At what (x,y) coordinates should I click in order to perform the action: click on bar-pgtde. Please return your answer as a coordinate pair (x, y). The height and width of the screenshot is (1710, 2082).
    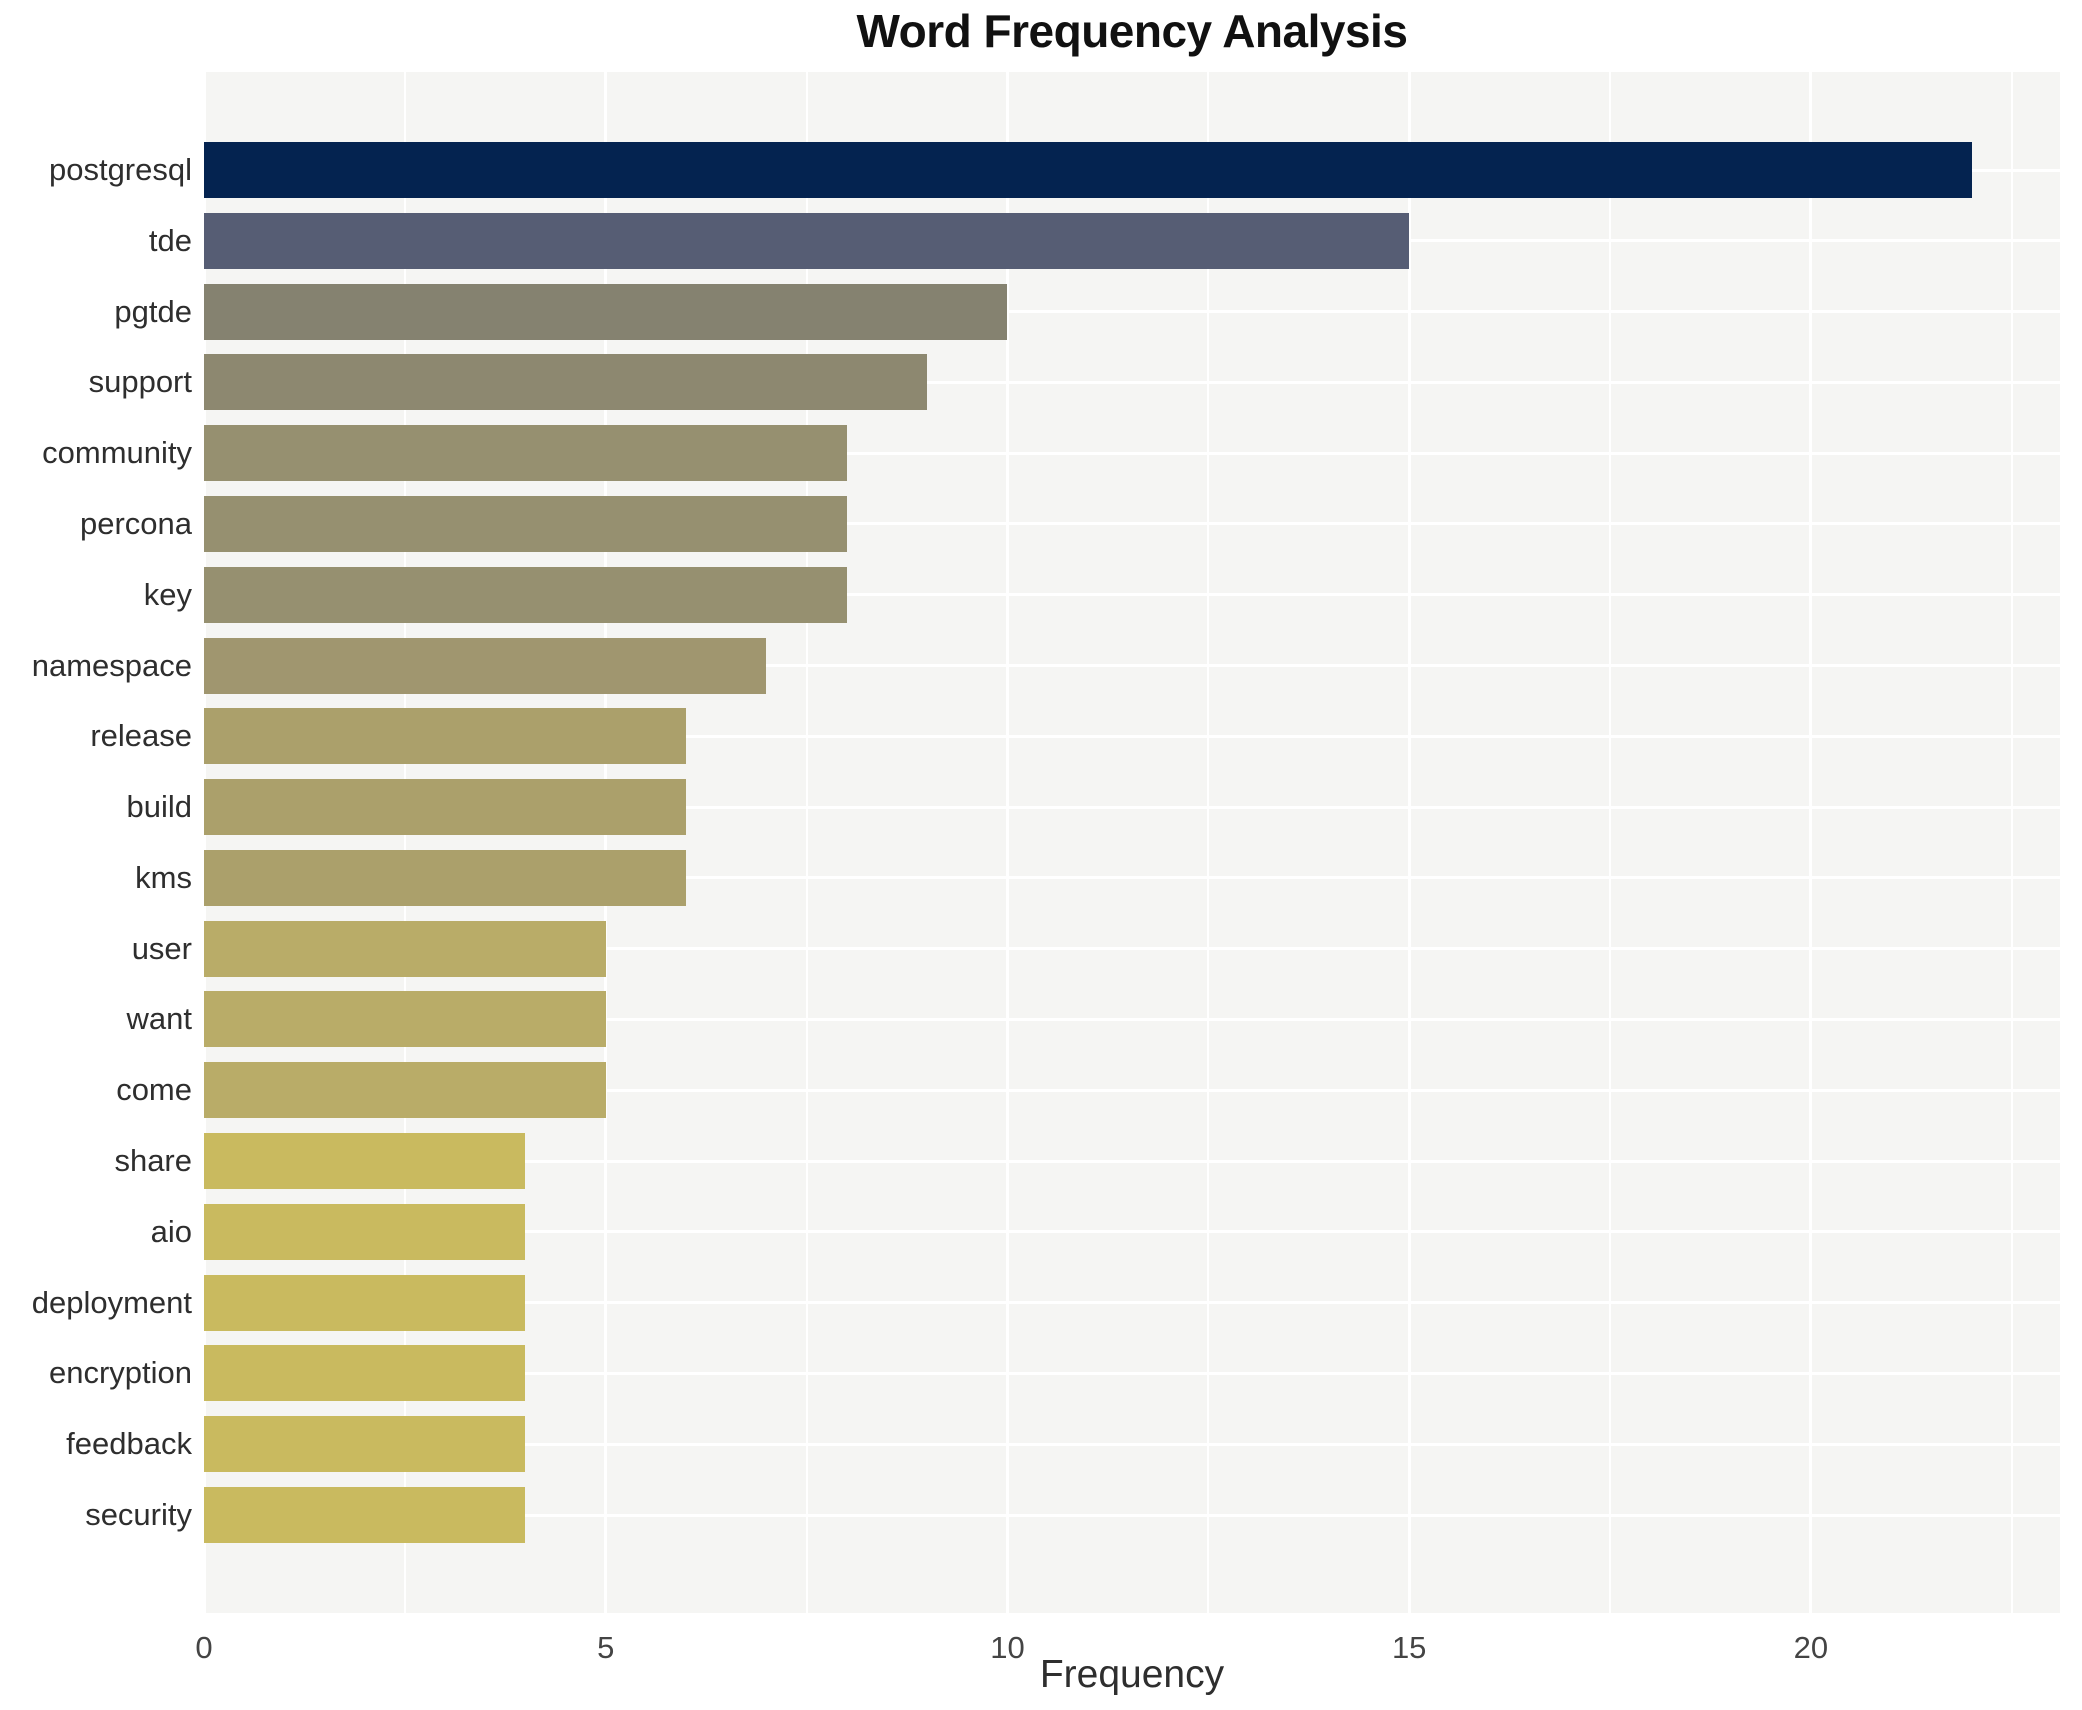
    Looking at the image, I should click on (606, 311).